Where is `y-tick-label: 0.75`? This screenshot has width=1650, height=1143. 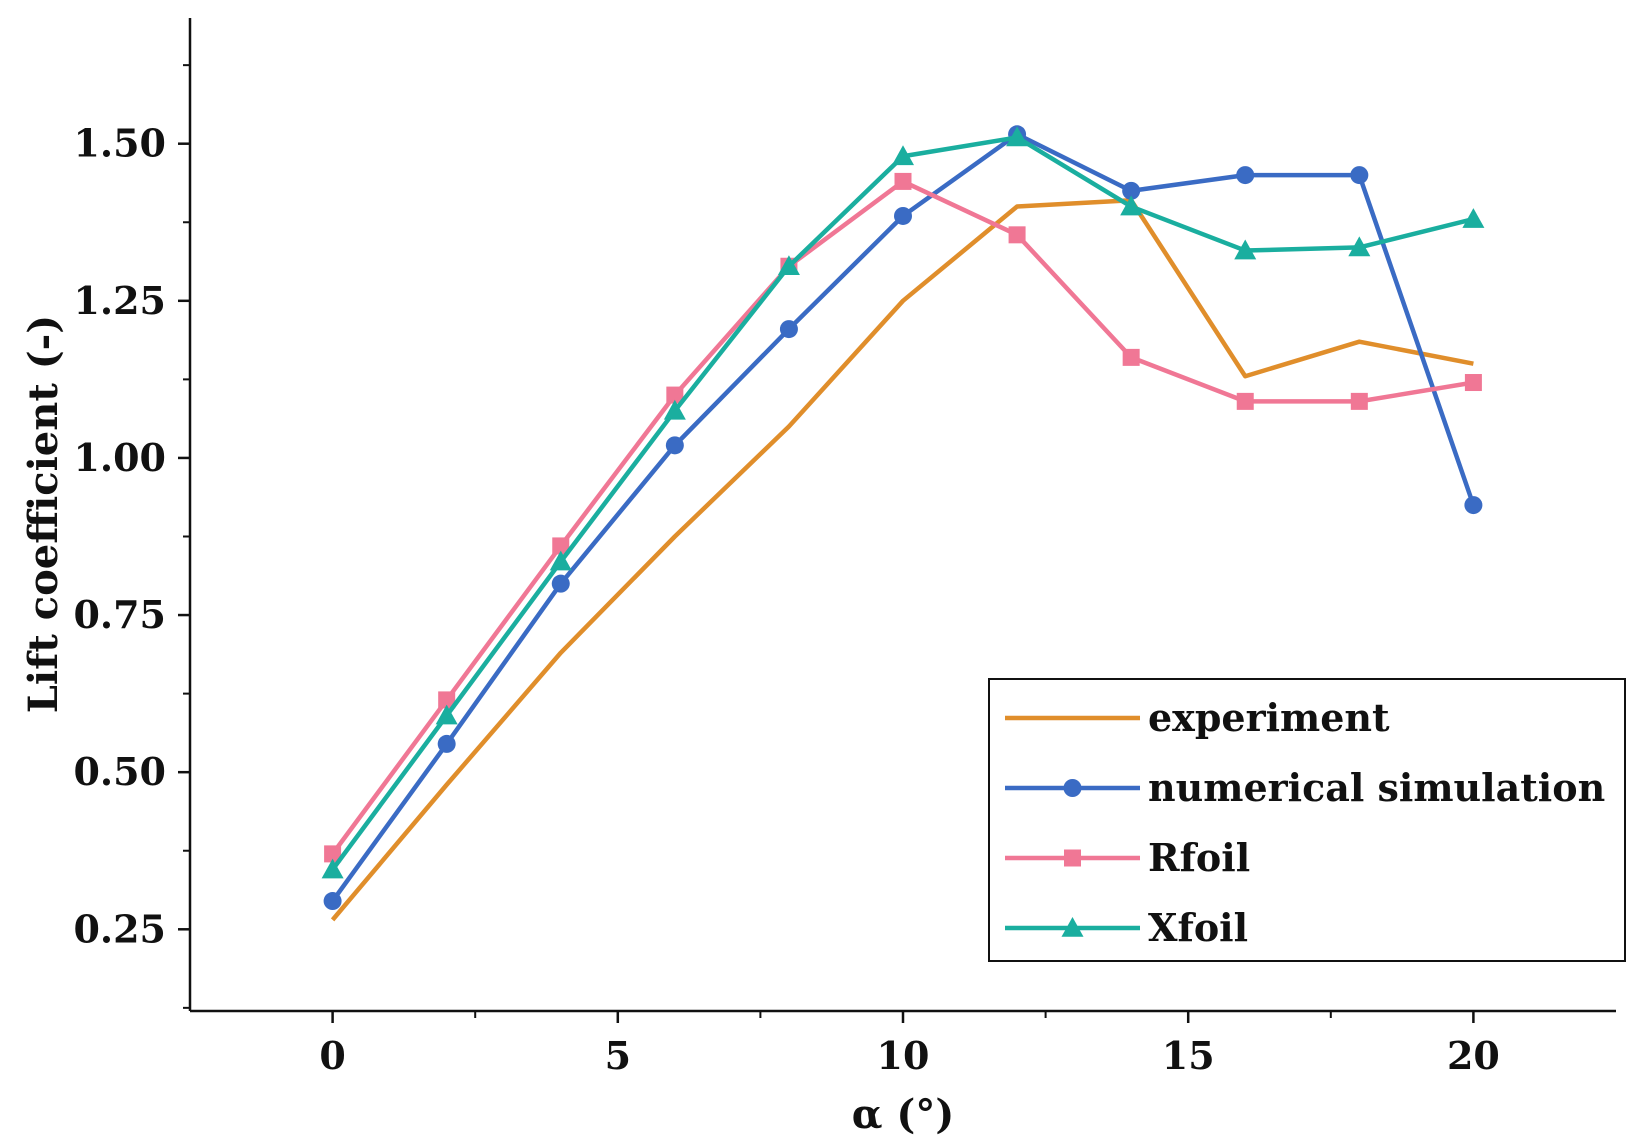 y-tick-label: 0.75 is located at coordinates (119, 614).